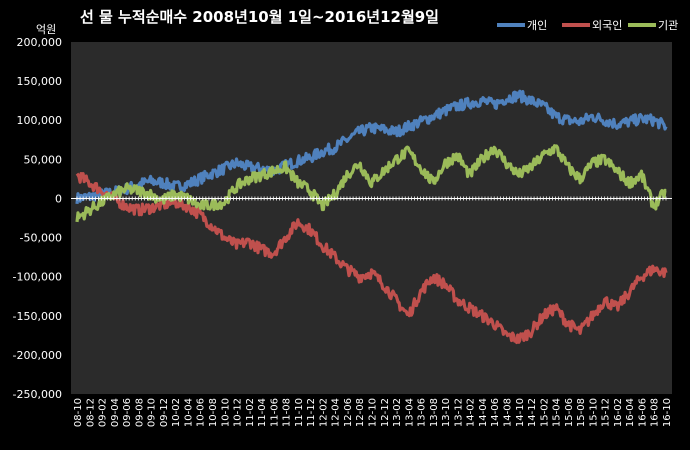 This screenshot has width=690, height=450. What do you see at coordinates (225, 412) in the screenshot?
I see `x-tick-label: 10-10` at bounding box center [225, 412].